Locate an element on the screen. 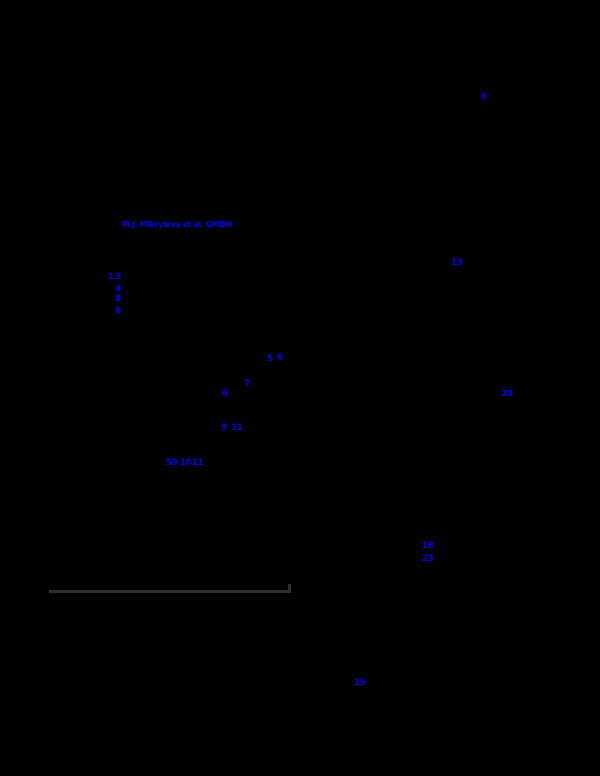 This screenshot has width=600, height=776. citation-link: 7 is located at coordinates (247, 384).